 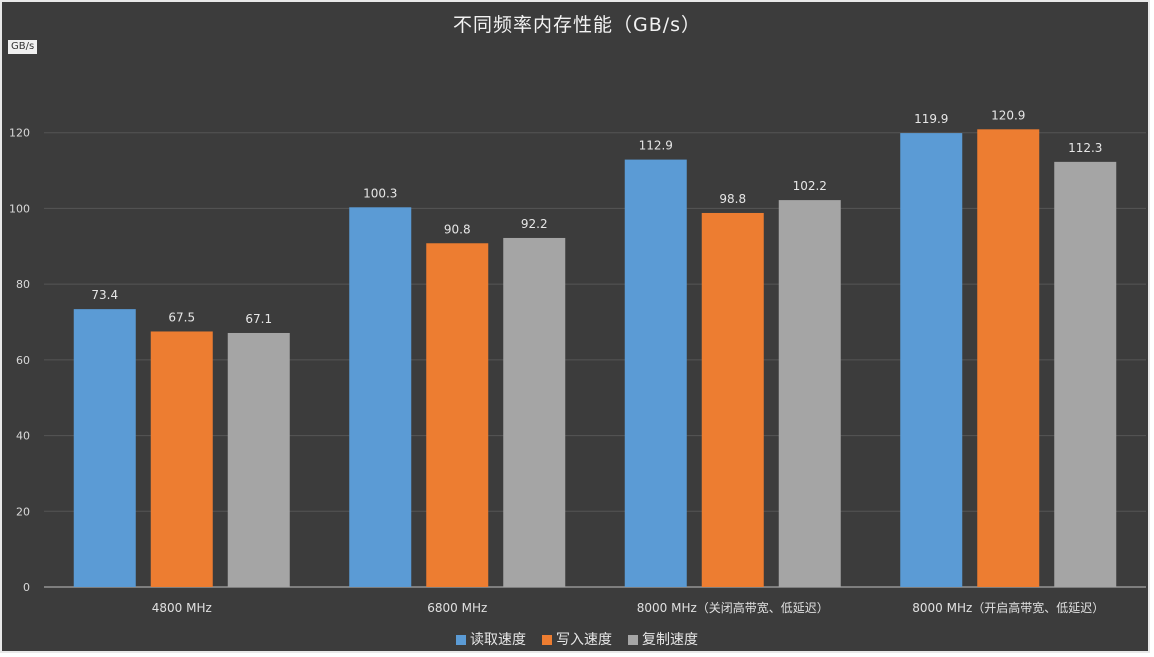 I want to click on data-label: 98.8, so click(x=732, y=199).